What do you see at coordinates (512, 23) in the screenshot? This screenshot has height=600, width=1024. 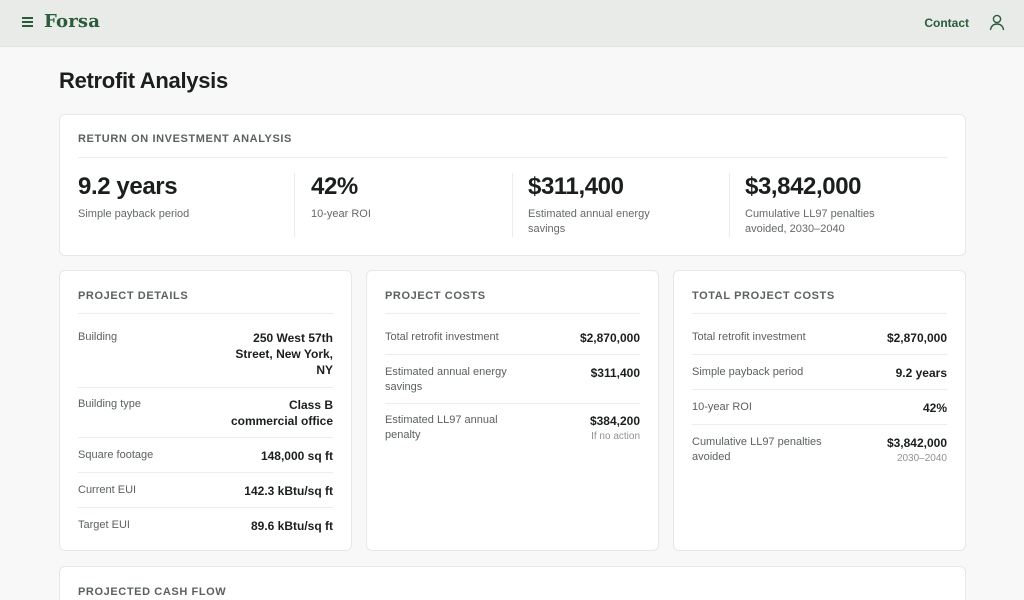 I see `top-bar: Forsa Contact` at bounding box center [512, 23].